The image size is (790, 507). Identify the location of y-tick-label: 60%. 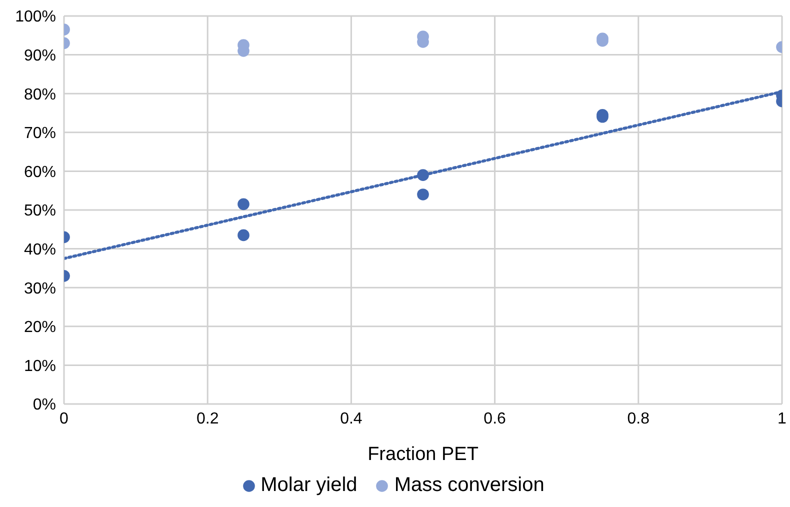
(40, 172).